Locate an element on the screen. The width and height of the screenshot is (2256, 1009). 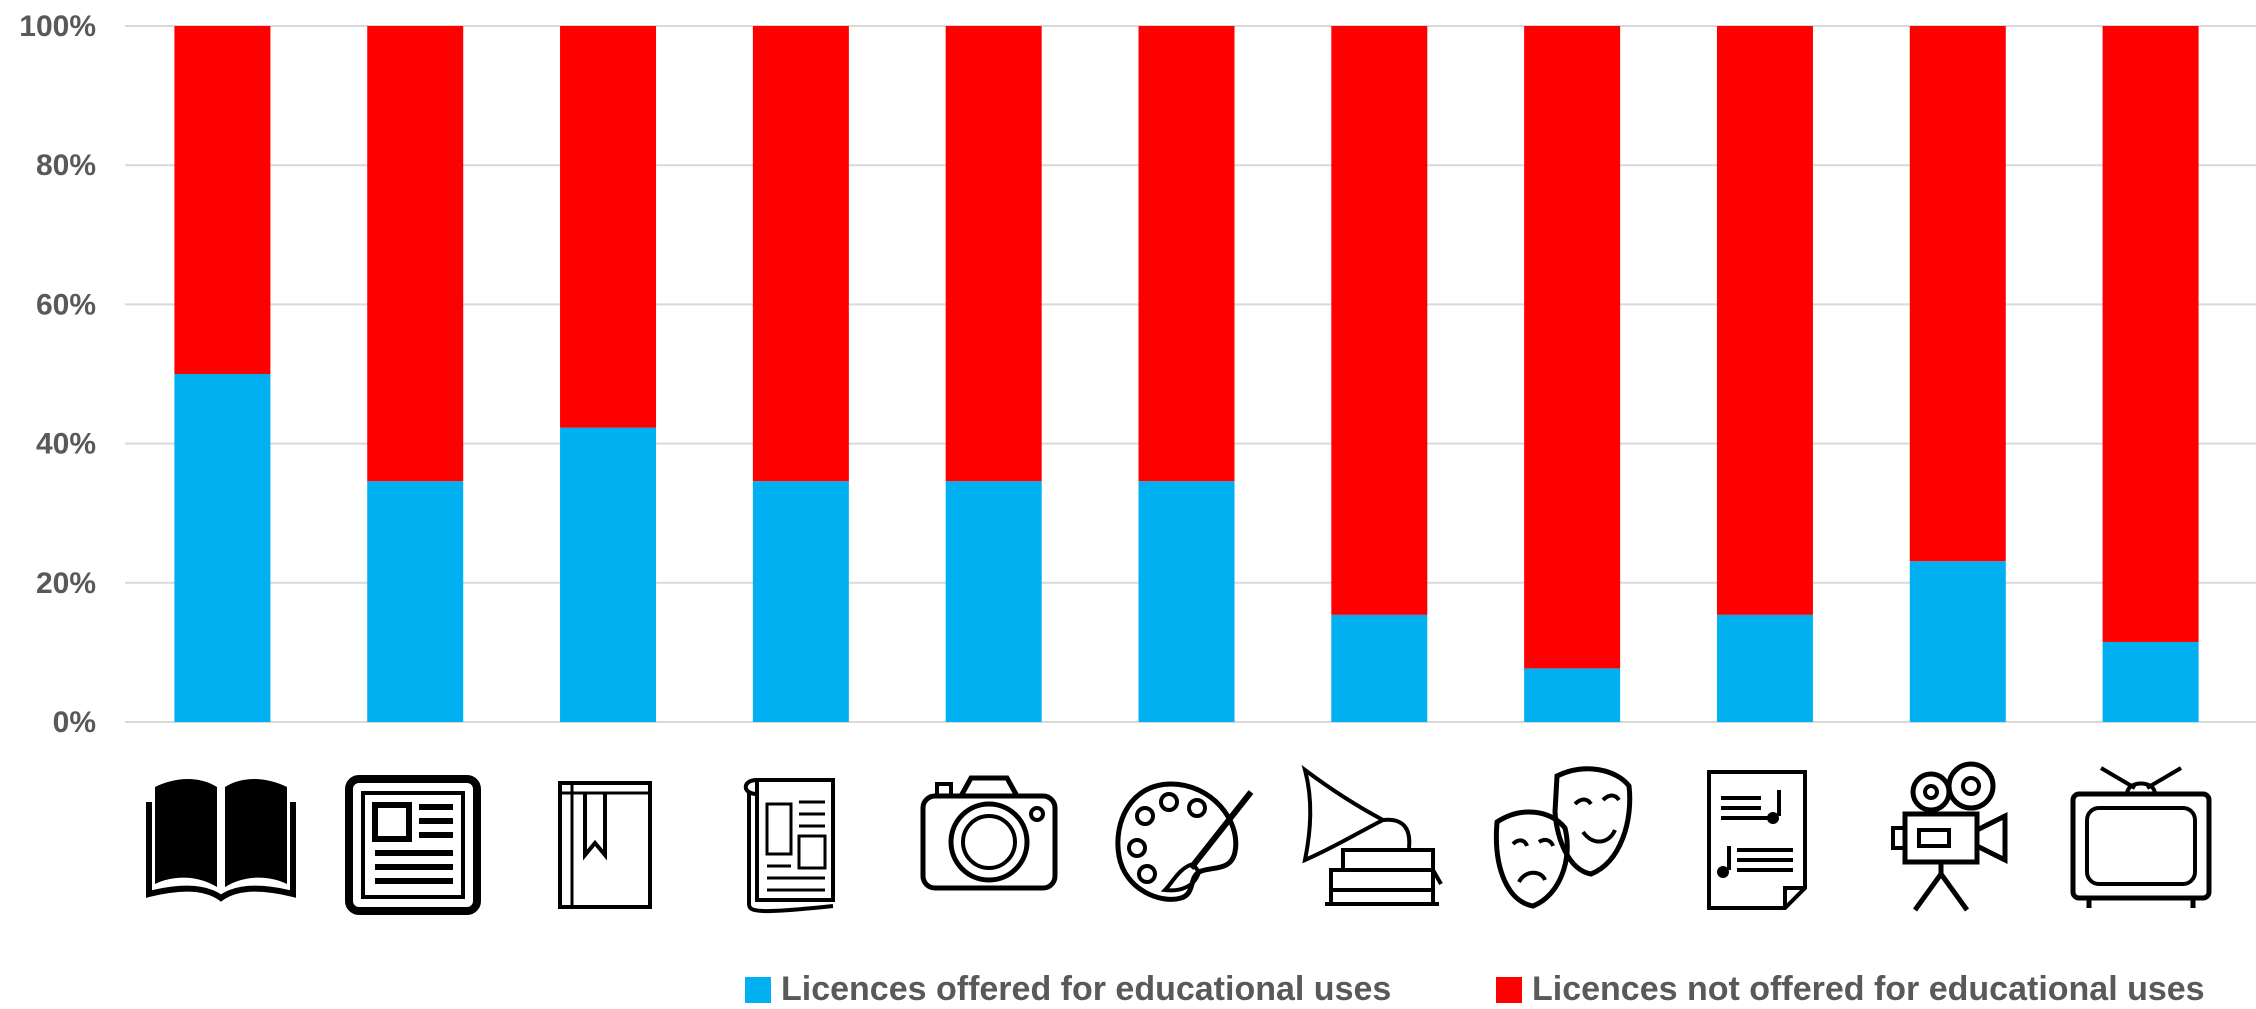
bar-offered-gramophone is located at coordinates (1379, 668).